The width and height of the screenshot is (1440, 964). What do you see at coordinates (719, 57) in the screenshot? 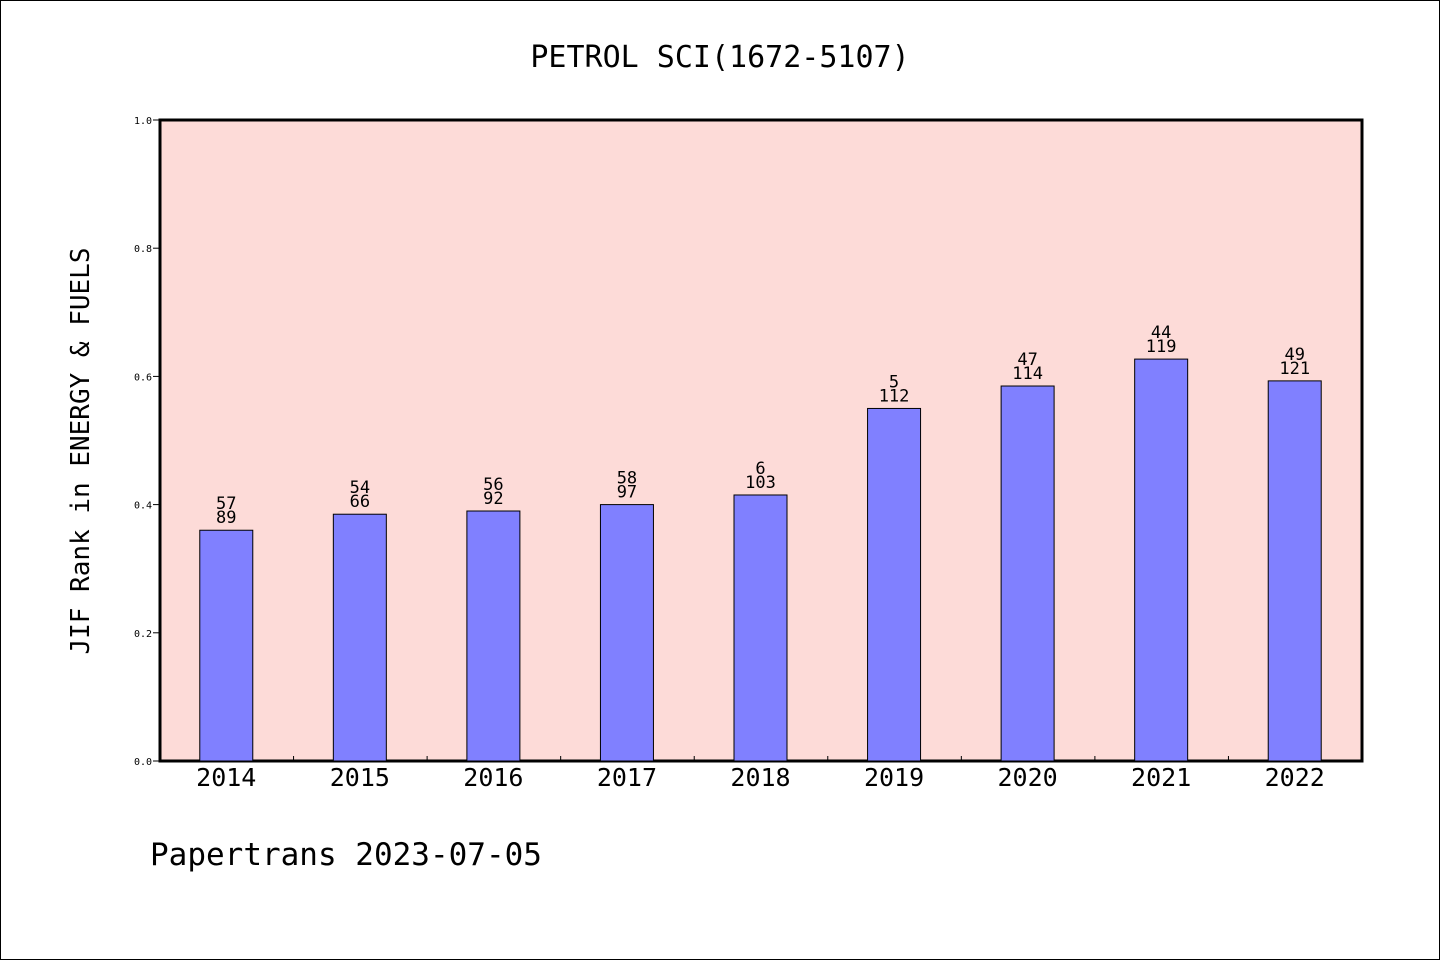
I see `chart-title: PETROL SCI(1672-5107)` at bounding box center [719, 57].